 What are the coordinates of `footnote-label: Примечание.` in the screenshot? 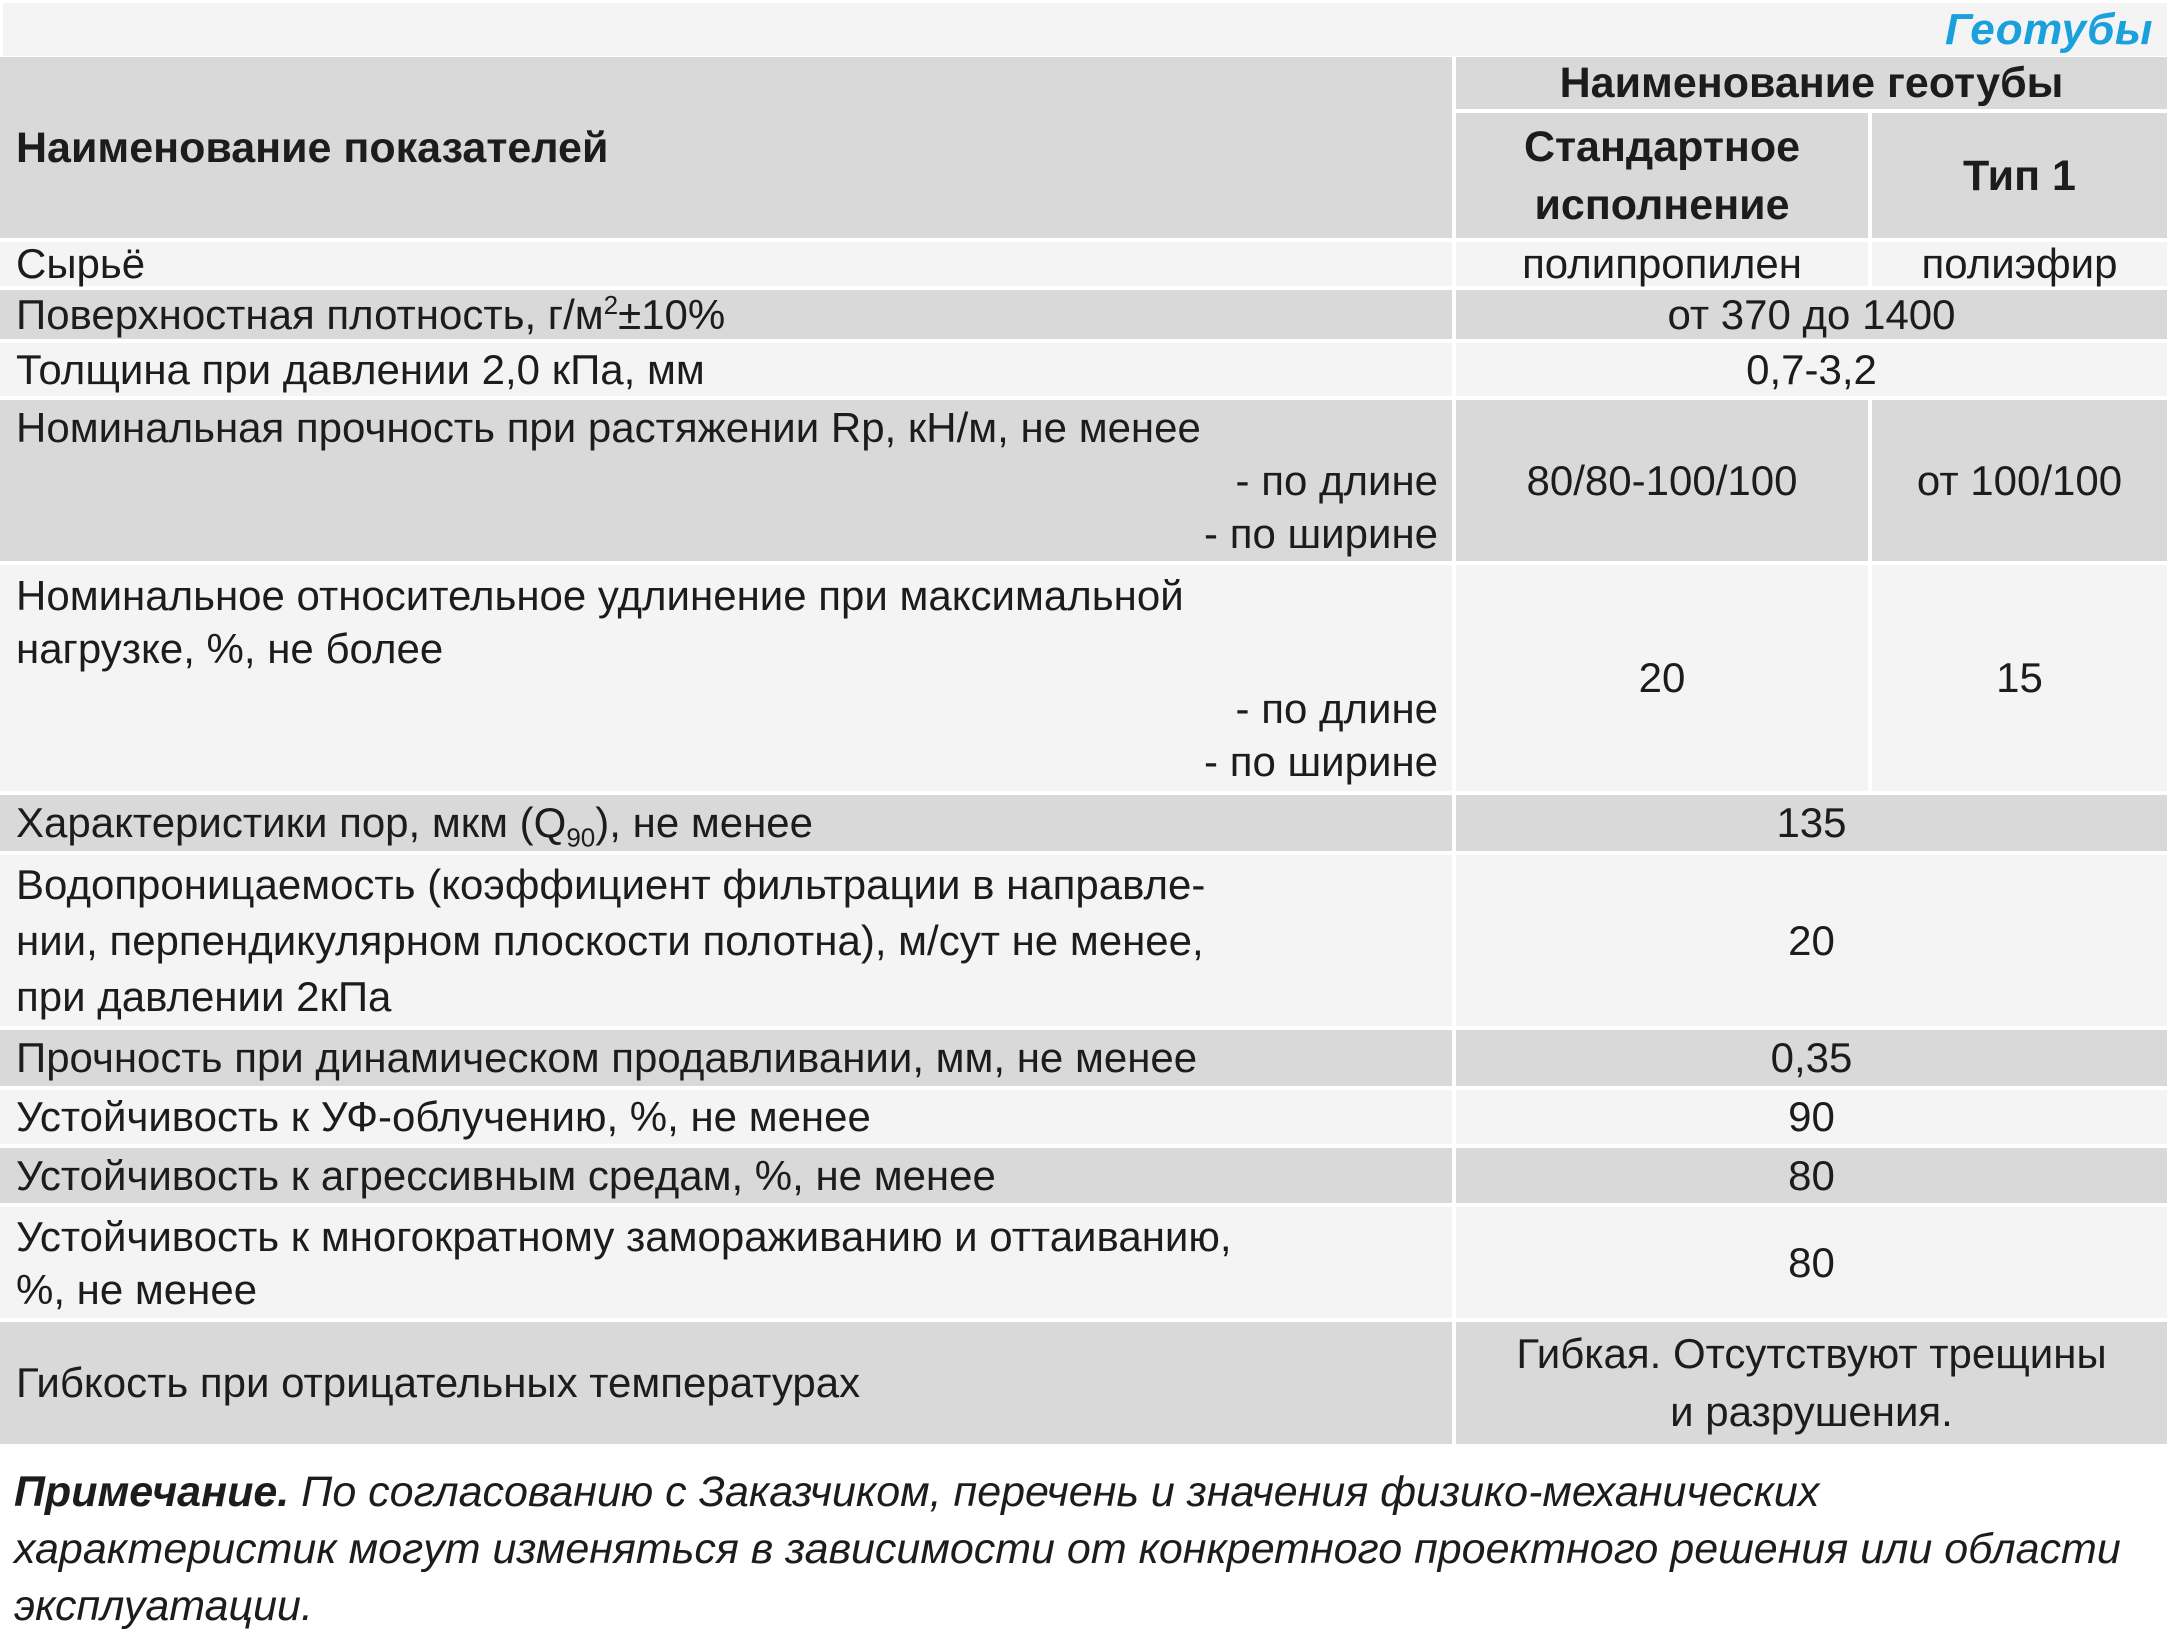 It's located at (152, 1492).